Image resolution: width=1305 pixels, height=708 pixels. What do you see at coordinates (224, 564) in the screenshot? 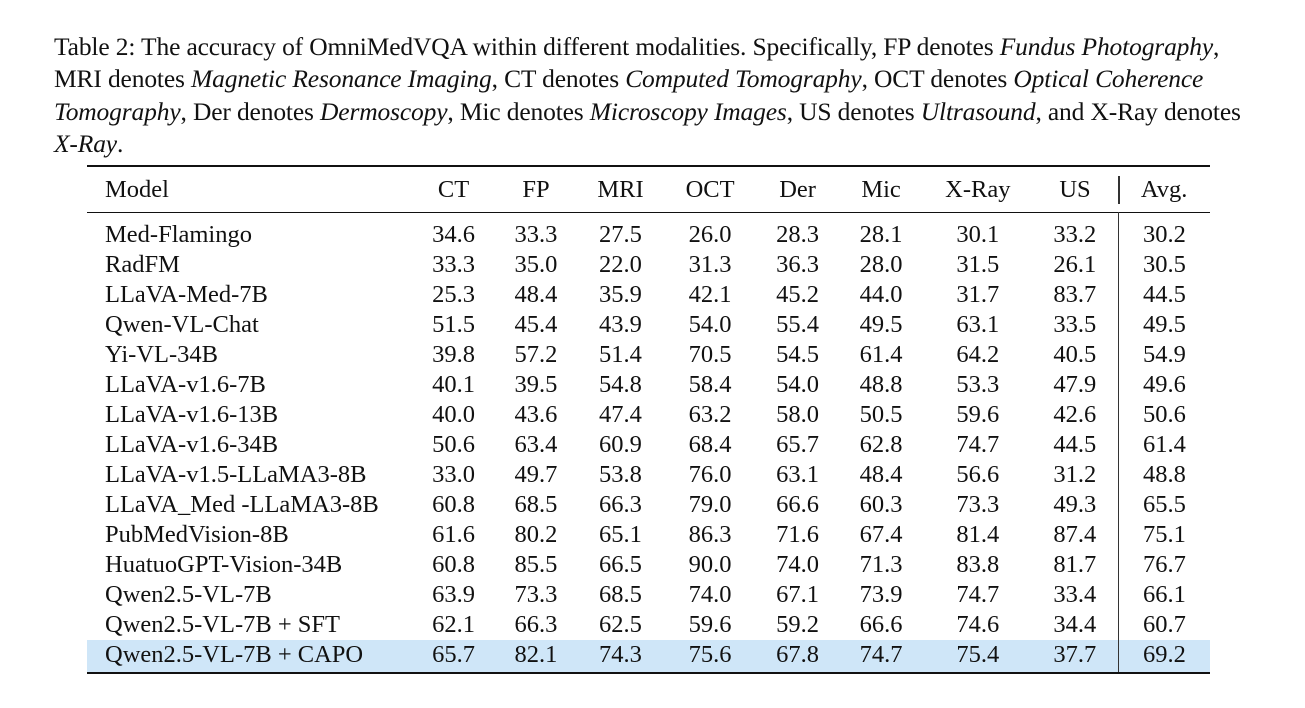
I see `model-name-cell: HuatuoGPT-Vision-34B` at bounding box center [224, 564].